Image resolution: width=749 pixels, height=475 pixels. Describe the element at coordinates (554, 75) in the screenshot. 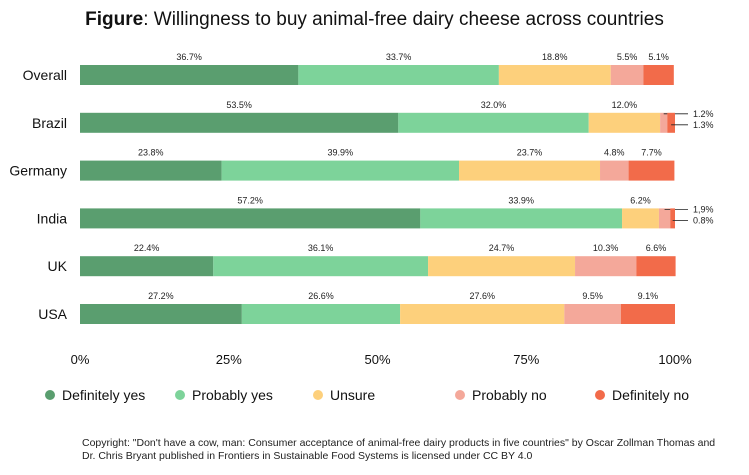

I see `bar-overall-unsure` at that location.